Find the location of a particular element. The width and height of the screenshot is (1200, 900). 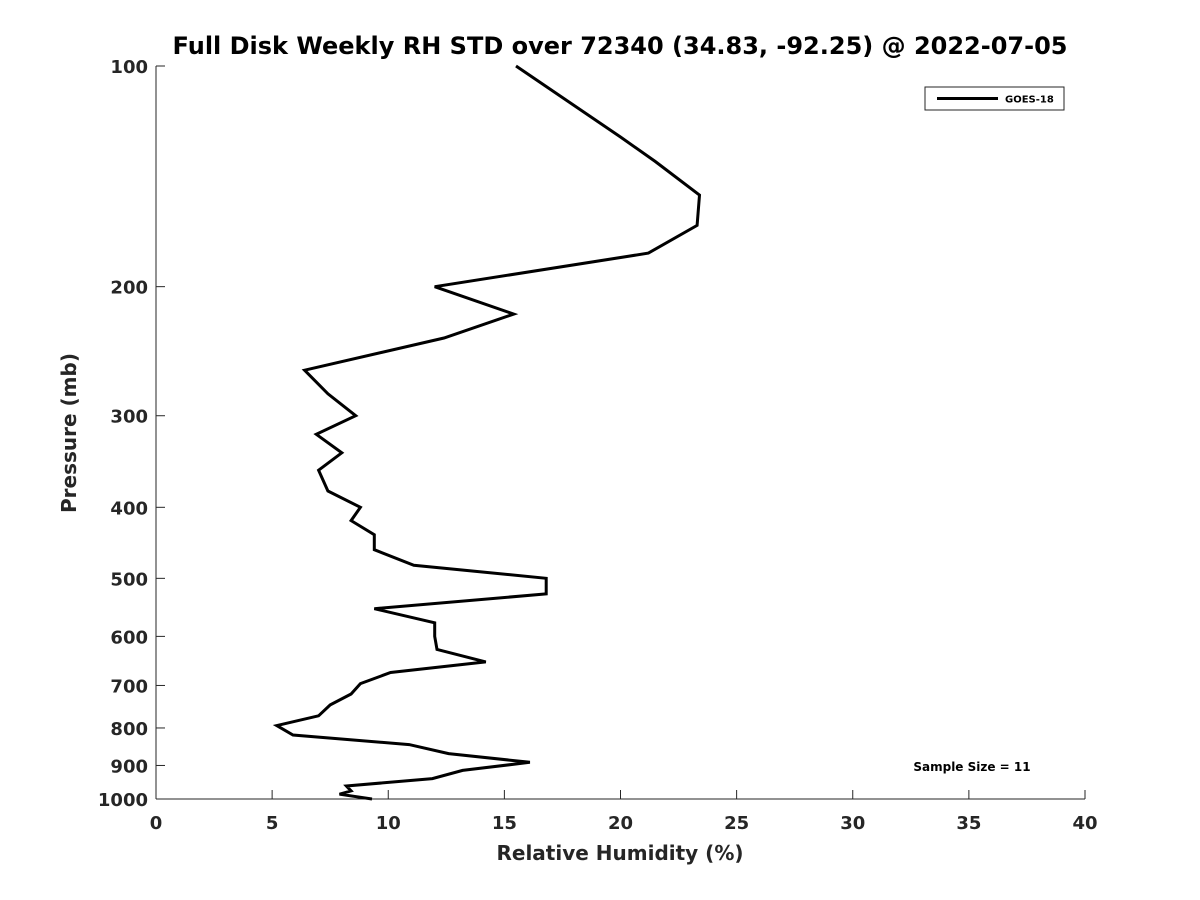

y-tick-label: 100 is located at coordinates (129, 67).